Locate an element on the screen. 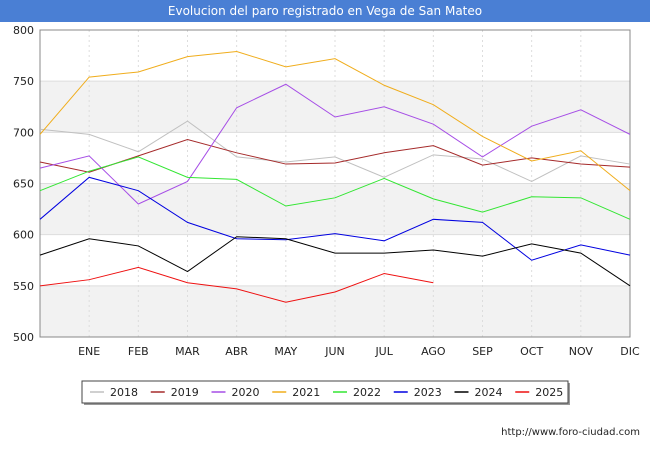 This screenshot has width=650, height=450. x-tick-label: NOV is located at coordinates (581, 351).